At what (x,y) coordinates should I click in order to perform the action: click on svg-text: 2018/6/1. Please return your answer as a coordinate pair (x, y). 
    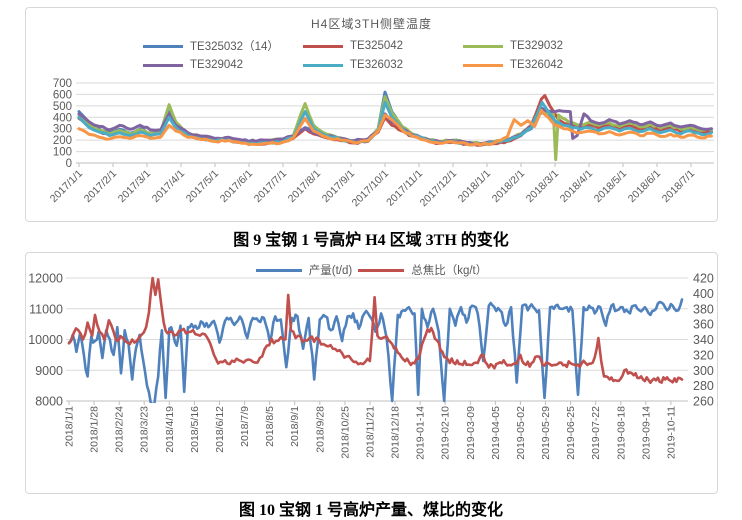
    Looking at the image, I should click on (644, 186).